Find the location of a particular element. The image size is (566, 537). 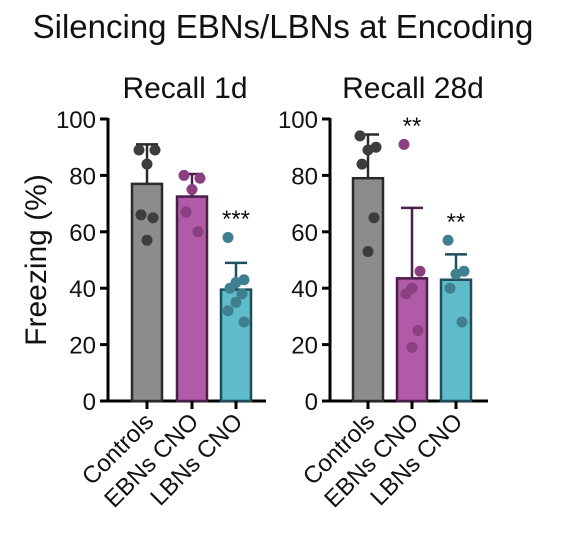

significance-label: *** is located at coordinates (236, 219).